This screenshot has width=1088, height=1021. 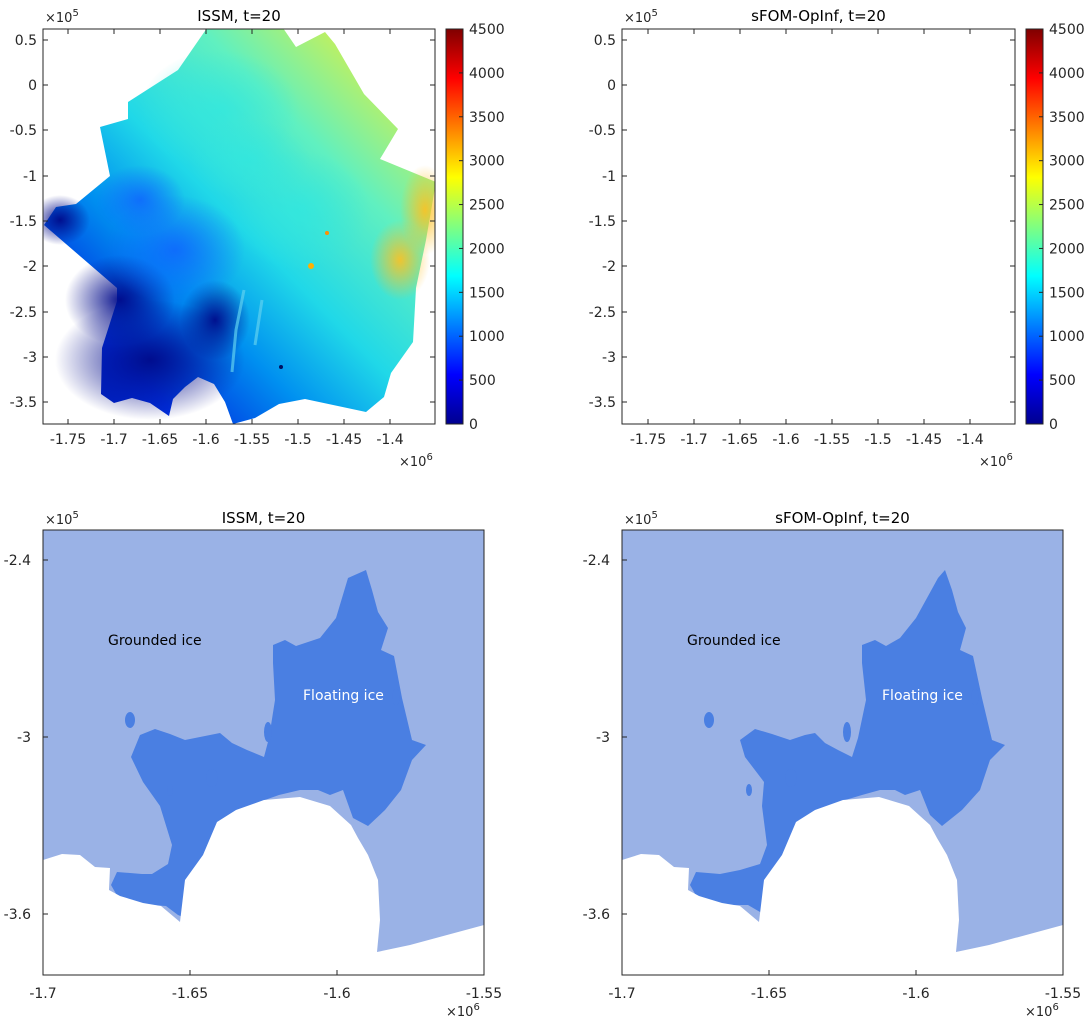 I want to click on open-water, so click(x=263, y=832).